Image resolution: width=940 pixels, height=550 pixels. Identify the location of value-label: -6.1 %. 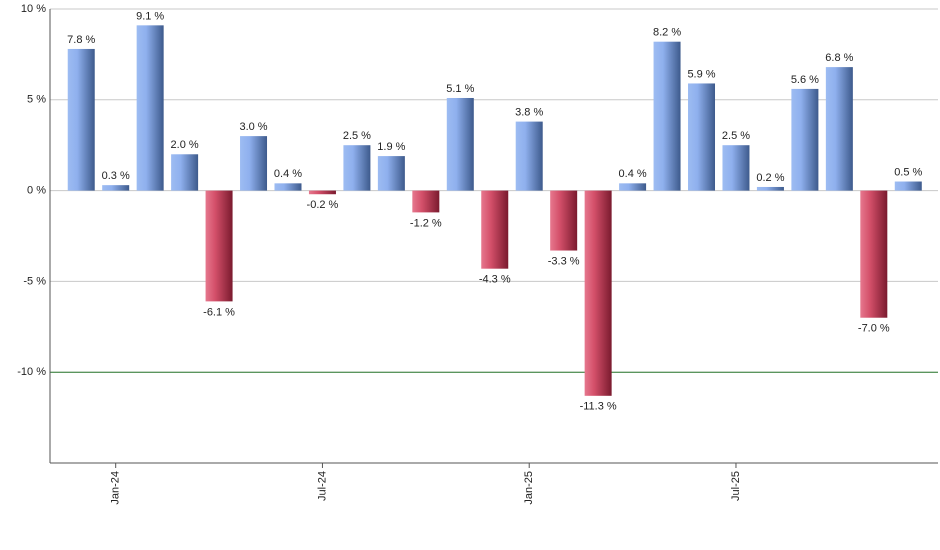
(219, 312).